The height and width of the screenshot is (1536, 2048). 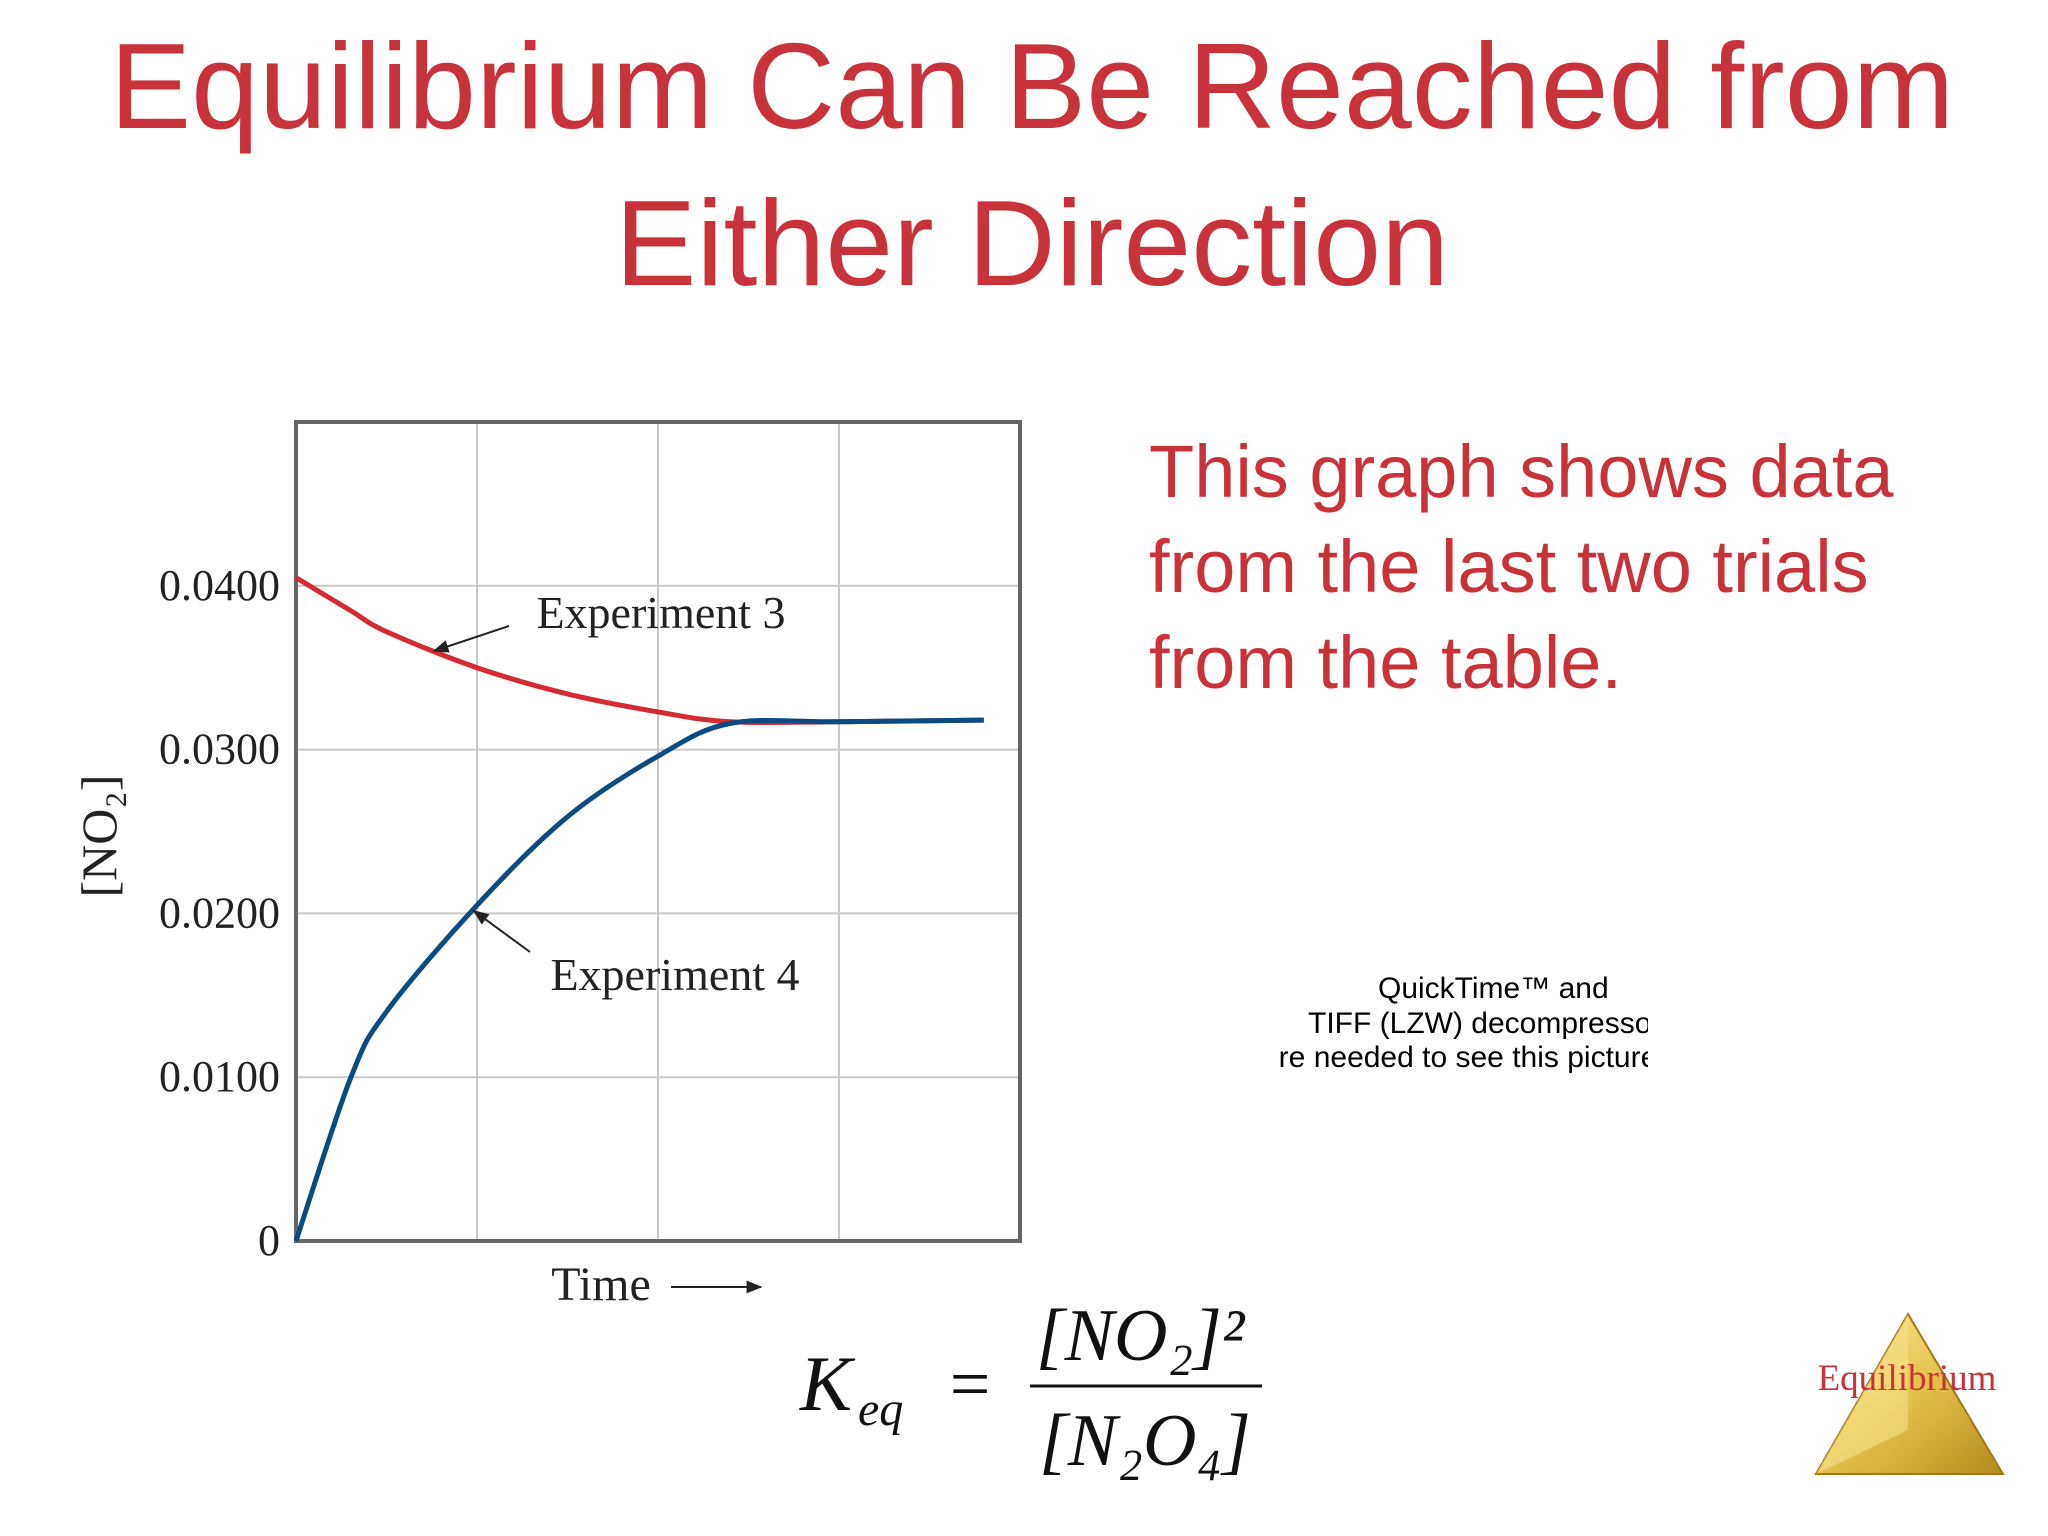 What do you see at coordinates (601, 1284) in the screenshot?
I see `x-axis-label: Time` at bounding box center [601, 1284].